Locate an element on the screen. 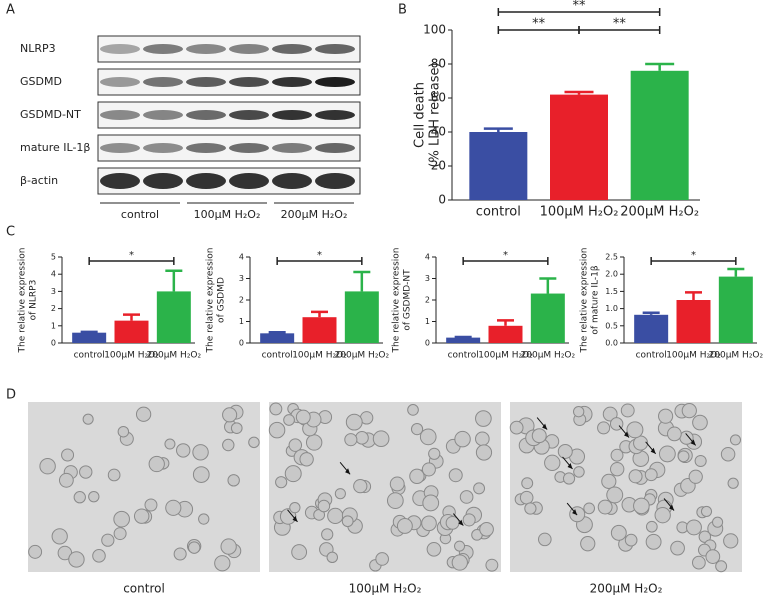 This screenshot has height=598, width=770. y-tick-label: 0.0 is located at coordinates (611, 343).